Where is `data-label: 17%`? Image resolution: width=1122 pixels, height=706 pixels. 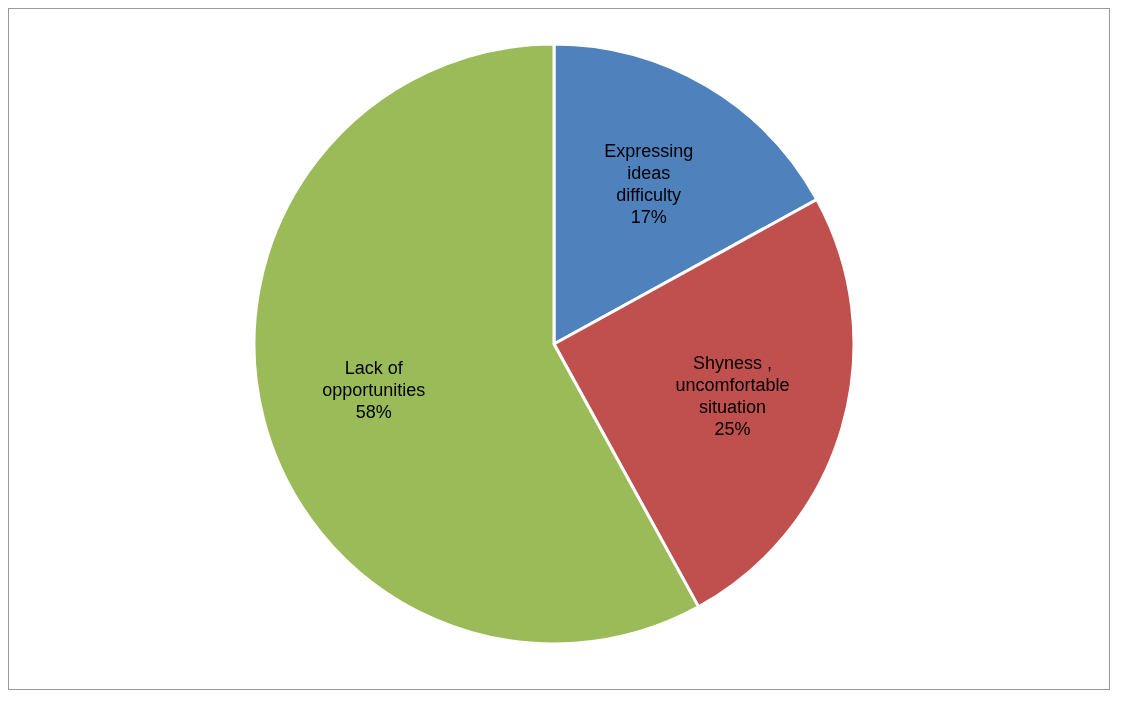 data-label: 17% is located at coordinates (648, 216).